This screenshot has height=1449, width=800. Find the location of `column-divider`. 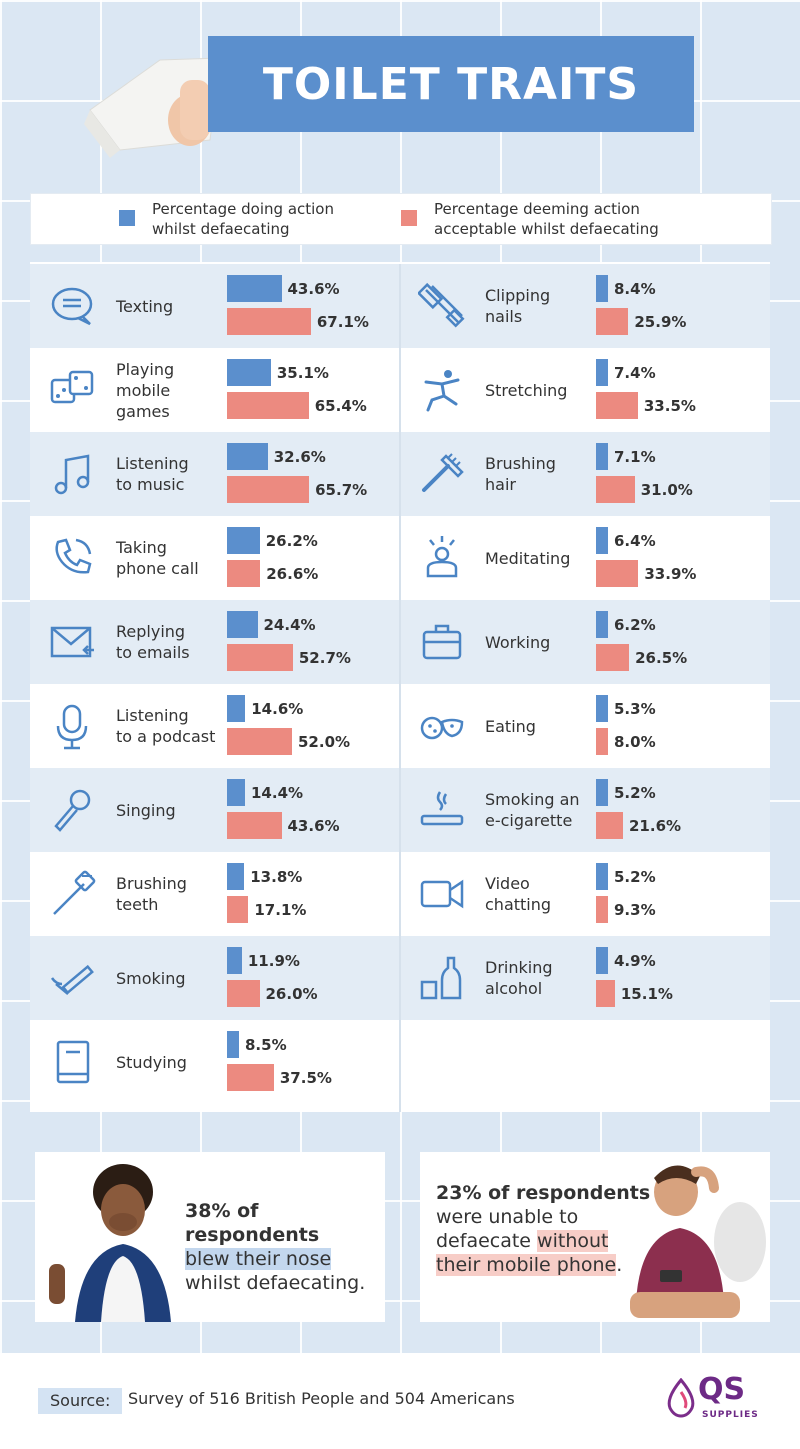

column-divider is located at coordinates (400, 688).